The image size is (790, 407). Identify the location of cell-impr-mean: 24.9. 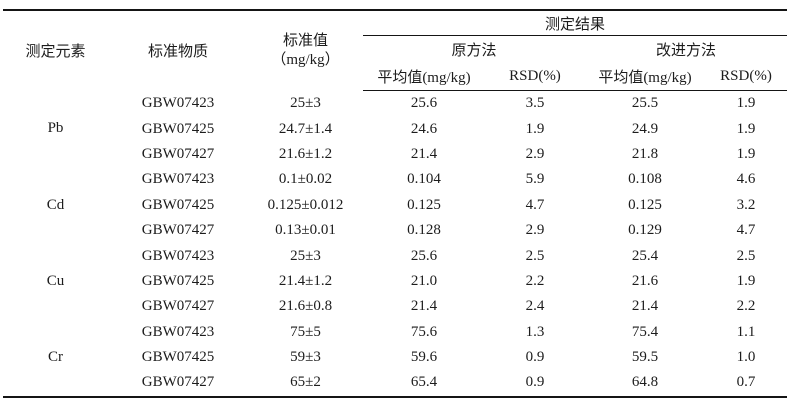
(645, 128).